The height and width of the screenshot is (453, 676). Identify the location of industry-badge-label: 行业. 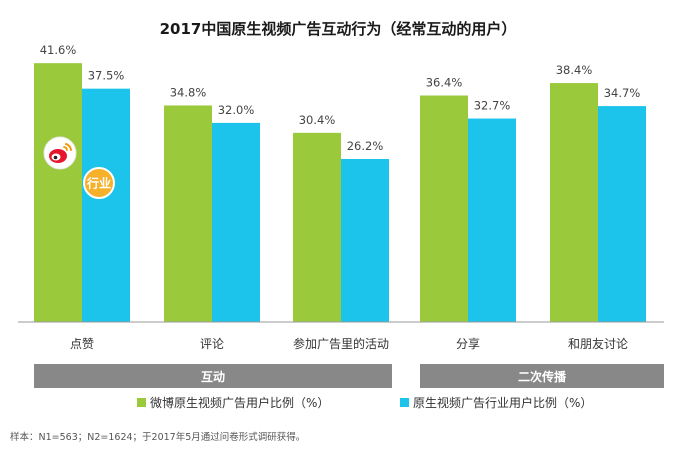
(98, 183).